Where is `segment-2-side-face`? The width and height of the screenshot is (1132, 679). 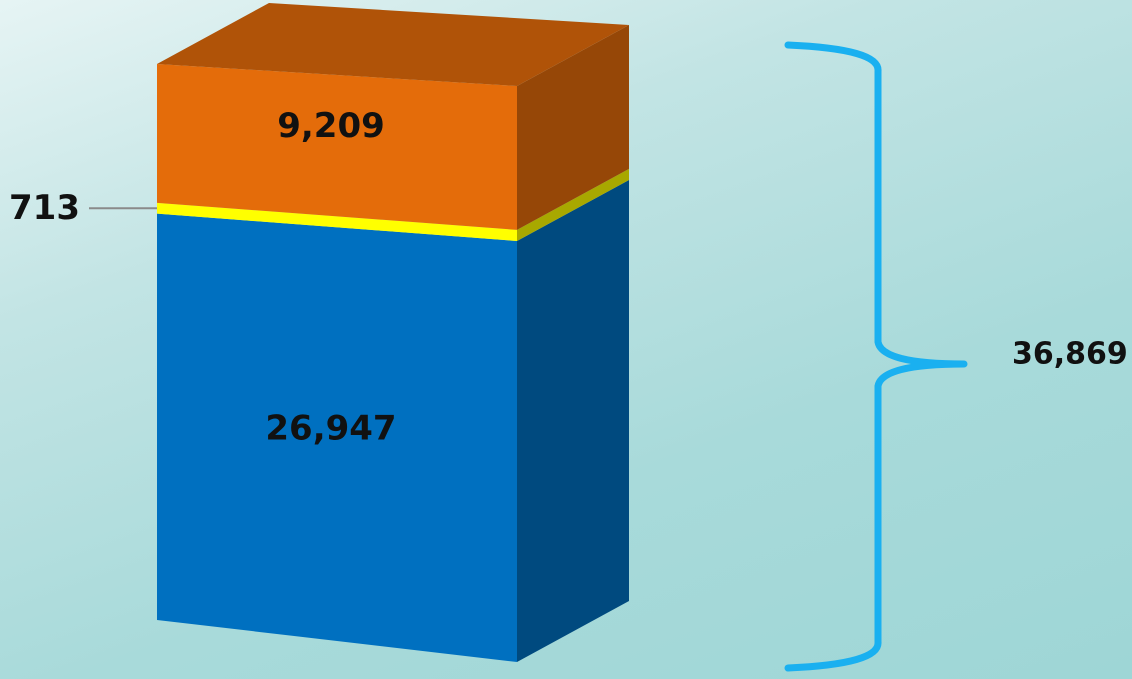 segment-2-side-face is located at coordinates (573, 205).